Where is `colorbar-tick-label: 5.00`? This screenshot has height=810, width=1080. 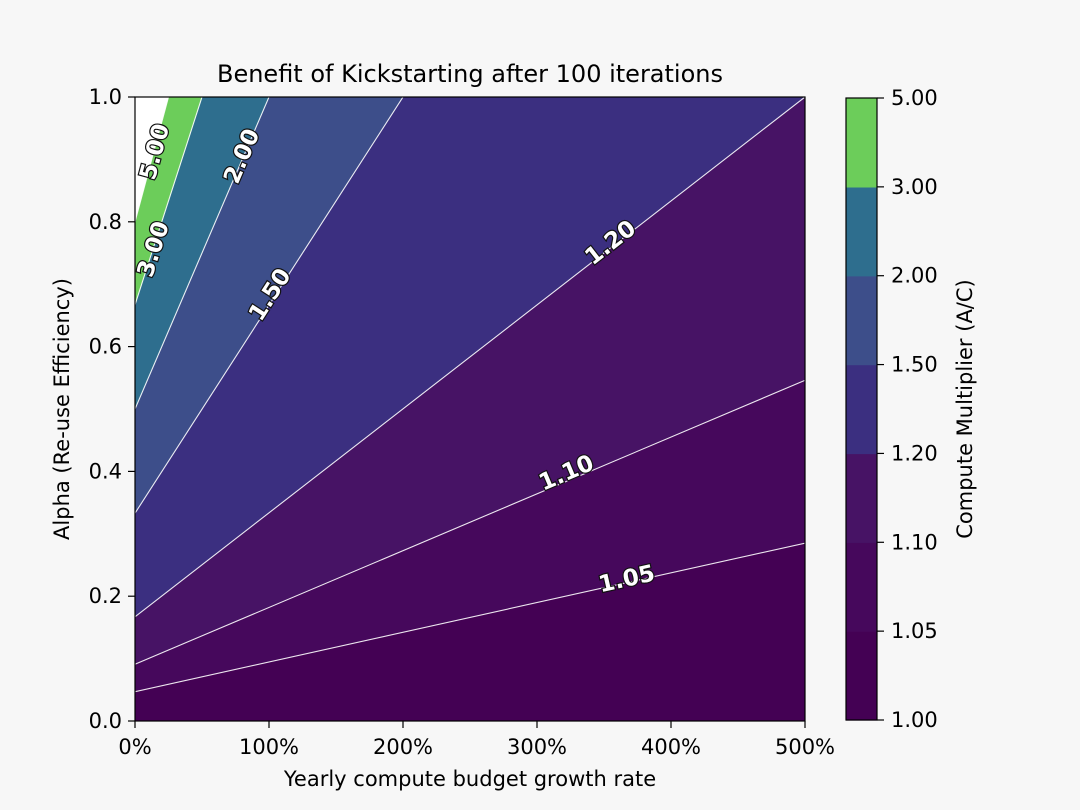 colorbar-tick-label: 5.00 is located at coordinates (914, 98).